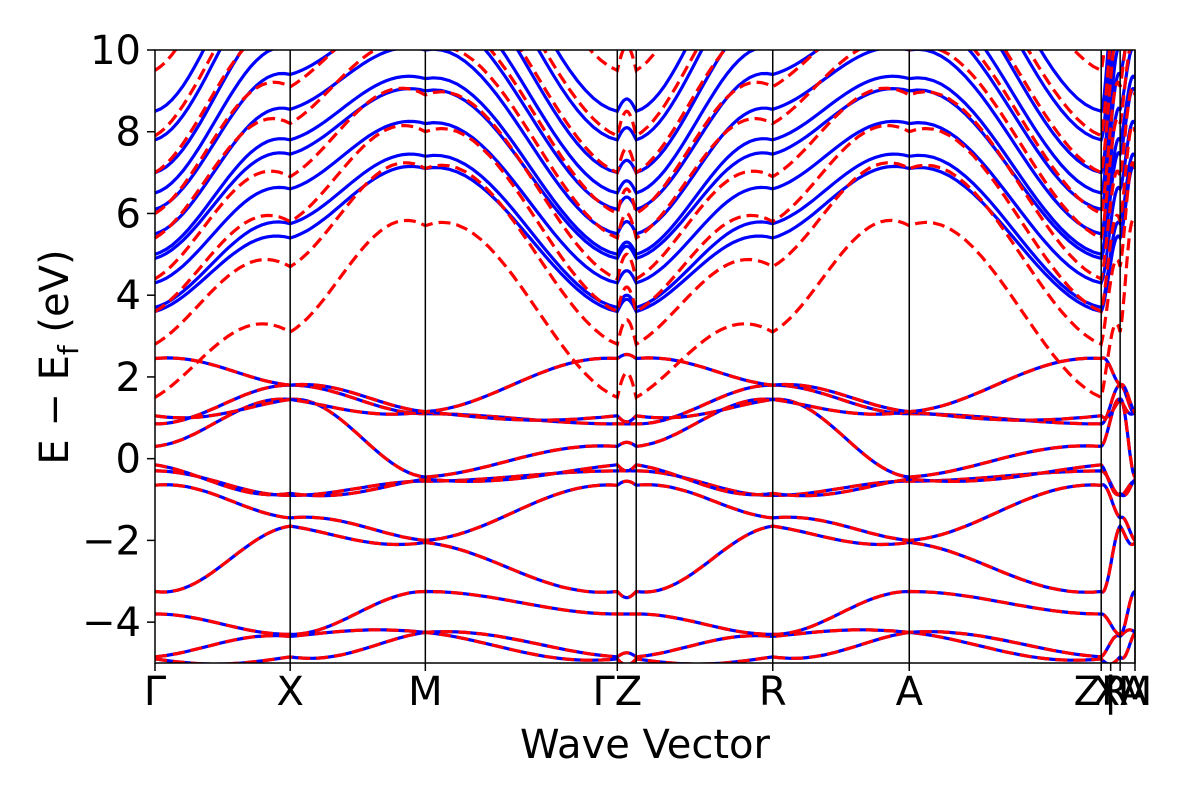 This screenshot has height=800, width=1200. What do you see at coordinates (55, 410) in the screenshot?
I see `y-axis-title-main: E − E` at bounding box center [55, 410].